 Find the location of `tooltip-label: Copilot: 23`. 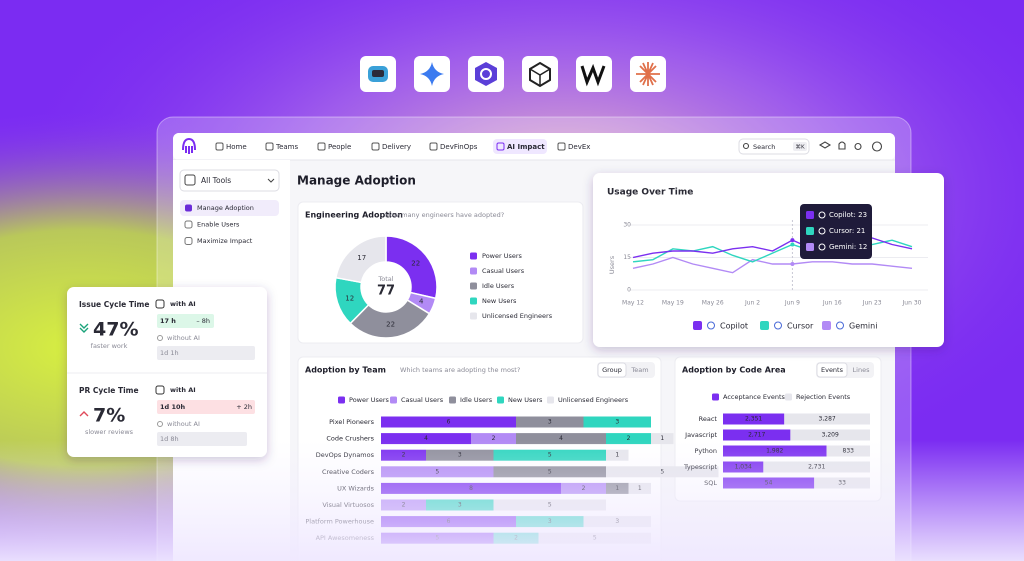

tooltip-label: Copilot: 23 is located at coordinates (848, 215).